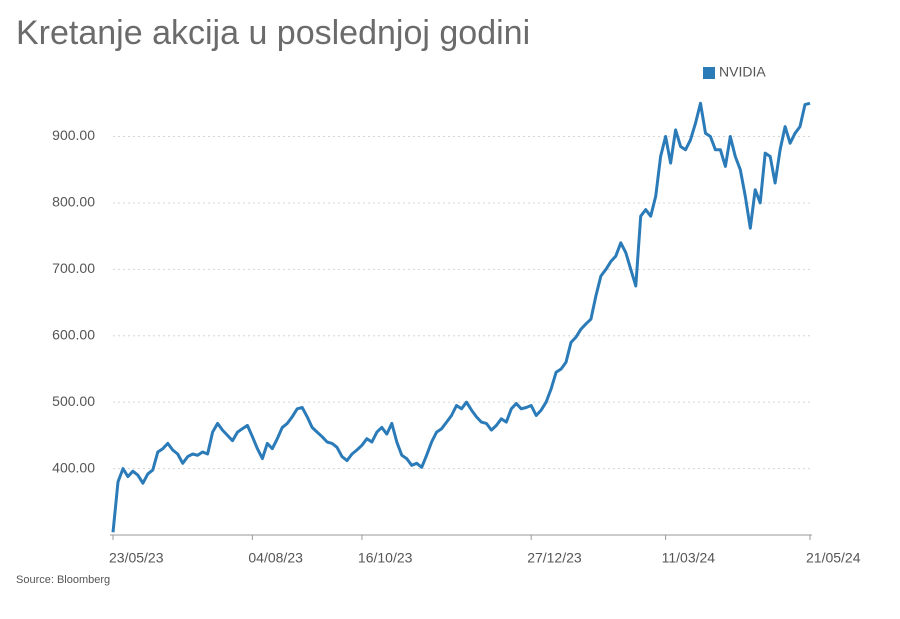  I want to click on y-tick-label: 400.00, so click(73, 467).